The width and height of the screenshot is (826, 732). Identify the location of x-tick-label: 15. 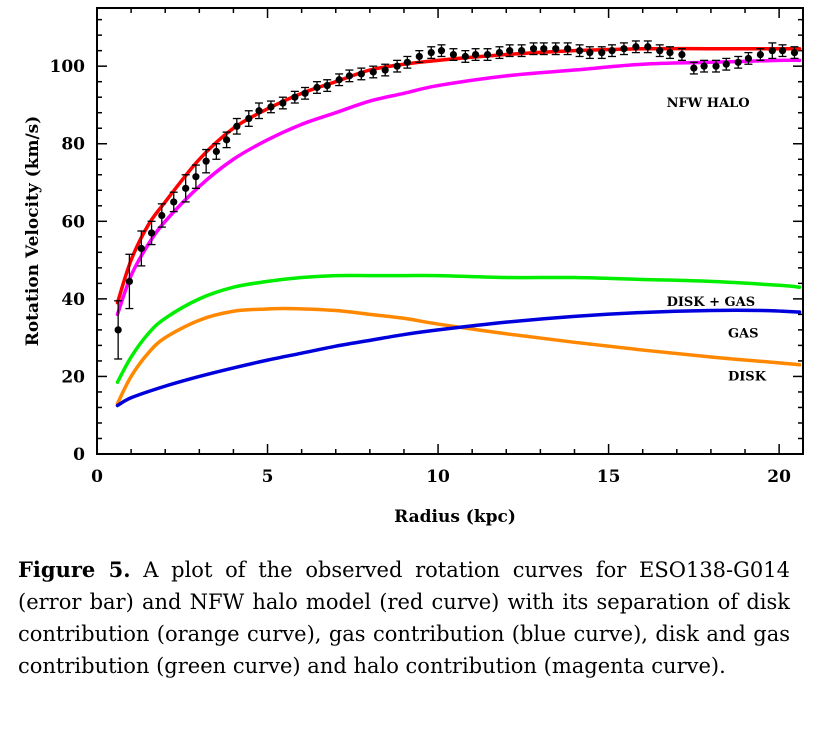
(609, 477).